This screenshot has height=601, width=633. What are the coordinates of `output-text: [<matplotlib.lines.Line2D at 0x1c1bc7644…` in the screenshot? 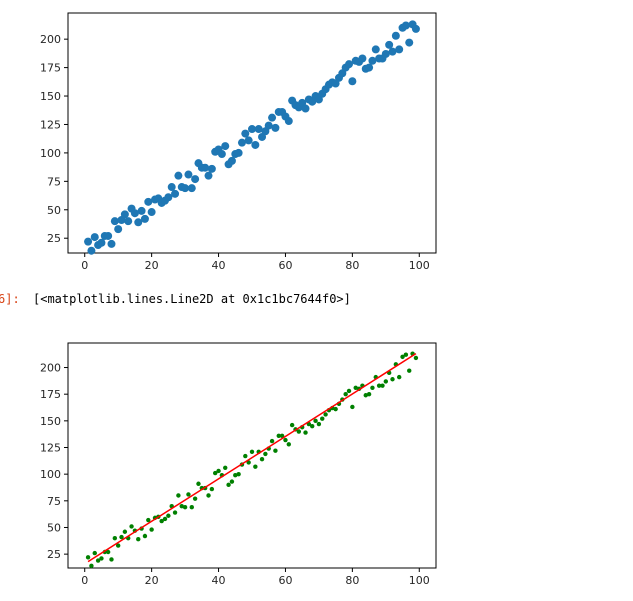 It's located at (192, 299).